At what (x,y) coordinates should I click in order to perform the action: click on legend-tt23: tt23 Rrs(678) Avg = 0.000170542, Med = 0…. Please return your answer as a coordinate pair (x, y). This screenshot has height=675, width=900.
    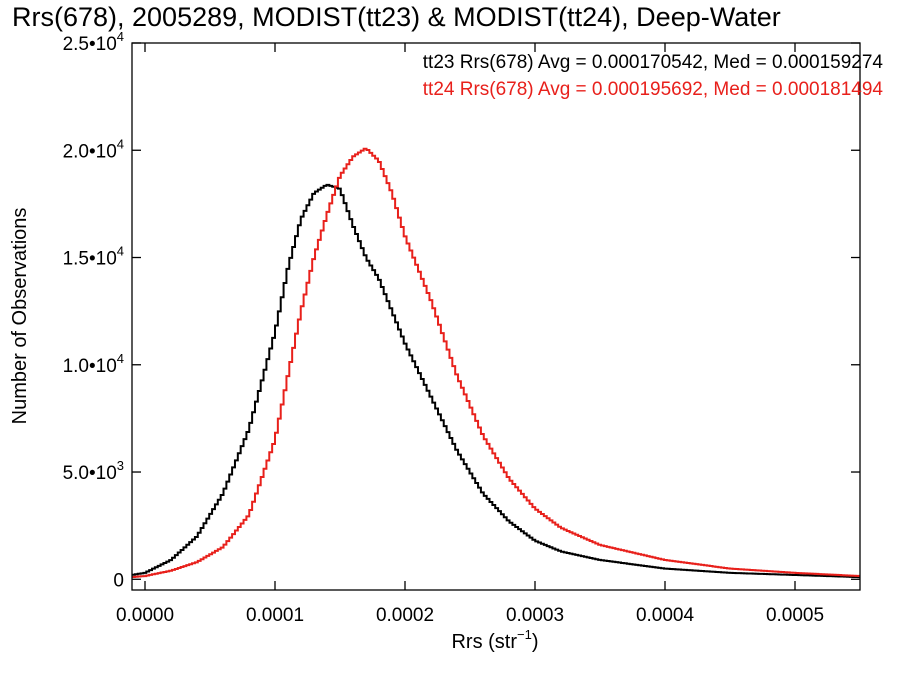
    Looking at the image, I should click on (653, 62).